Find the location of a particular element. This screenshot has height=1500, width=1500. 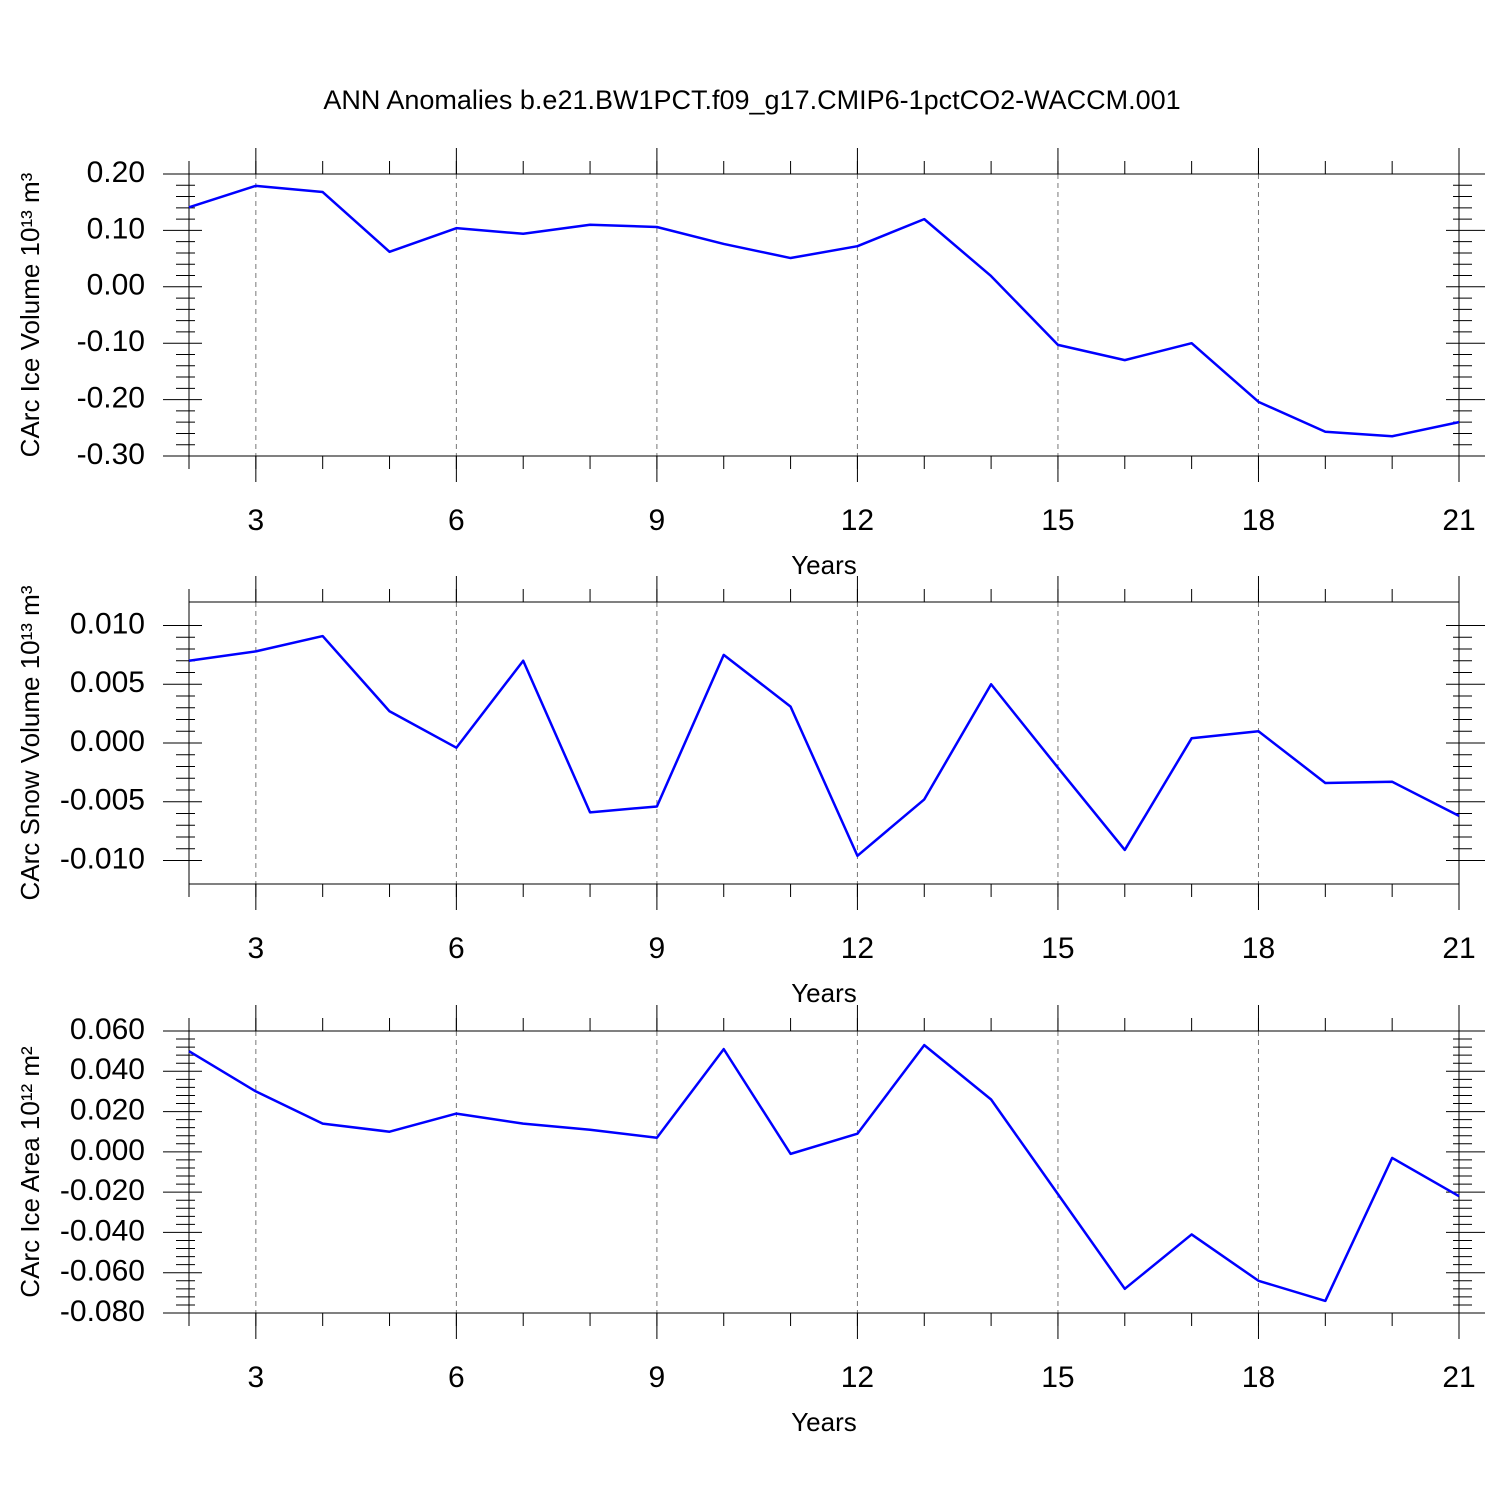

y-tick-label: -0.020 is located at coordinates (102, 1190).